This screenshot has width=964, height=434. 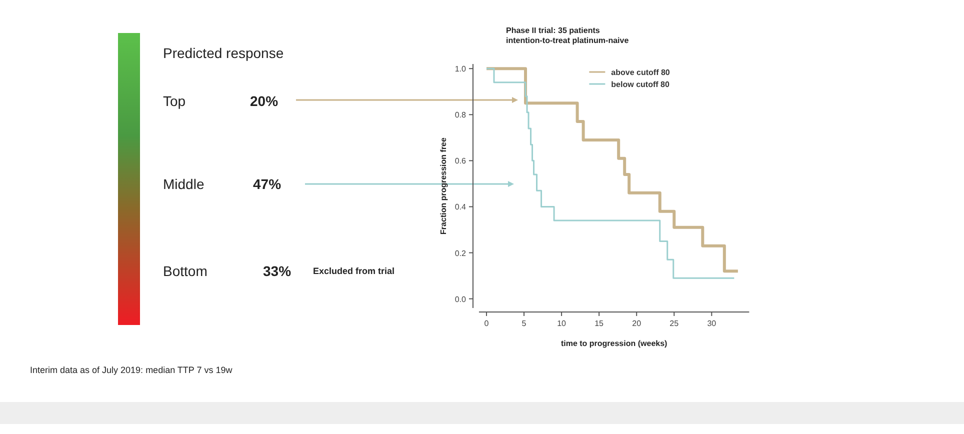 I want to click on x-tick-label: 25, so click(x=675, y=323).